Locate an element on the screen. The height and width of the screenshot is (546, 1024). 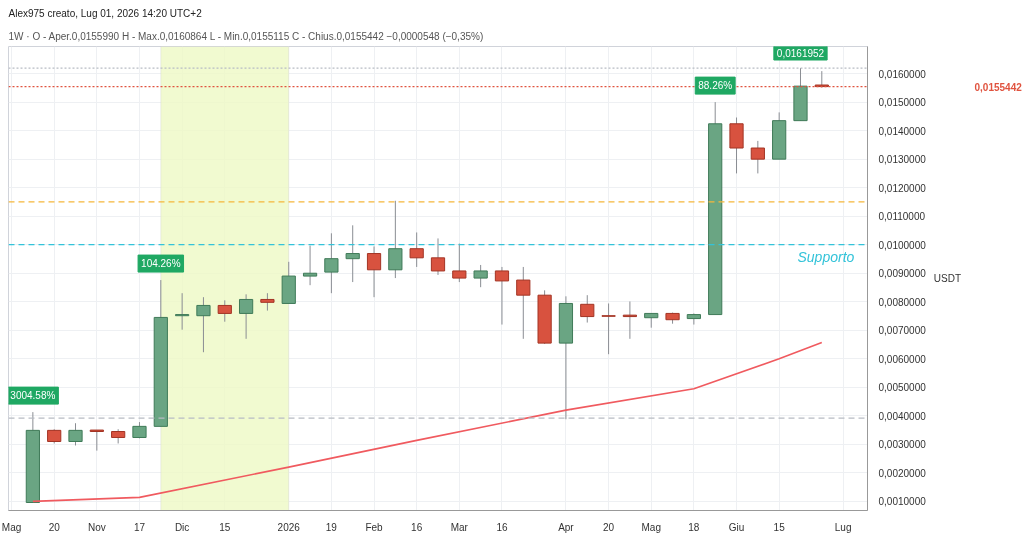
y-tick-label: 0,0080000 is located at coordinates (902, 302).